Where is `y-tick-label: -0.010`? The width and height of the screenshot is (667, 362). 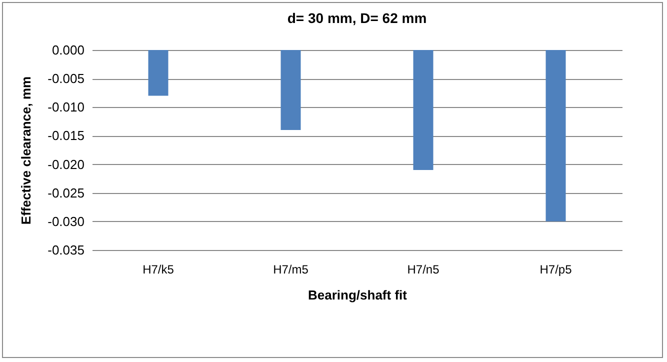 y-tick-label: -0.010 is located at coordinates (66, 107).